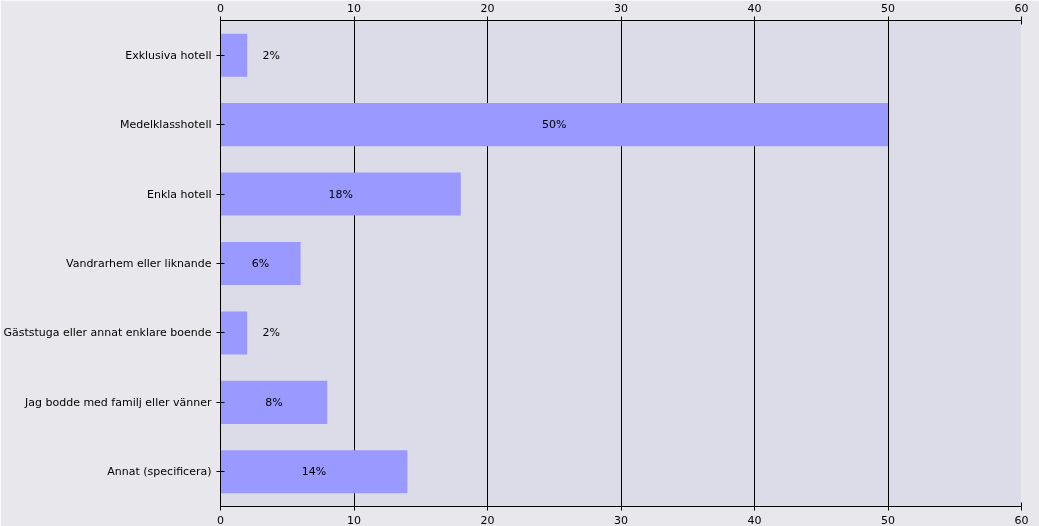 This screenshot has height=526, width=1039. Describe the element at coordinates (1021, 8) in the screenshot. I see `x-tick-label: 60` at that location.